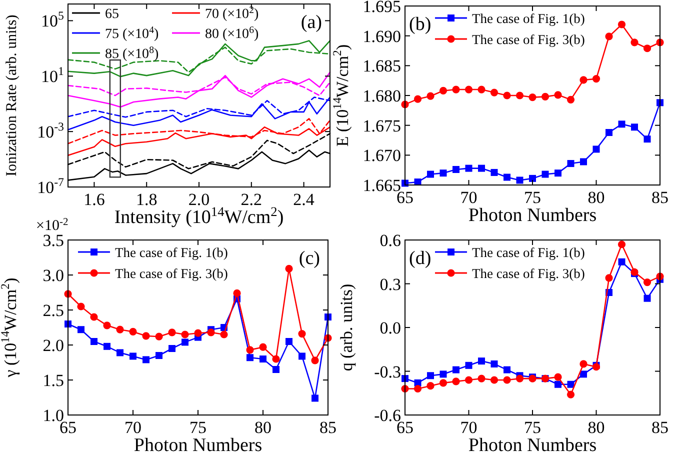 The height and width of the screenshot is (464, 693). What do you see at coordinates (390, 284) in the screenshot?
I see `y-tick-label: 0.3` at bounding box center [390, 284].